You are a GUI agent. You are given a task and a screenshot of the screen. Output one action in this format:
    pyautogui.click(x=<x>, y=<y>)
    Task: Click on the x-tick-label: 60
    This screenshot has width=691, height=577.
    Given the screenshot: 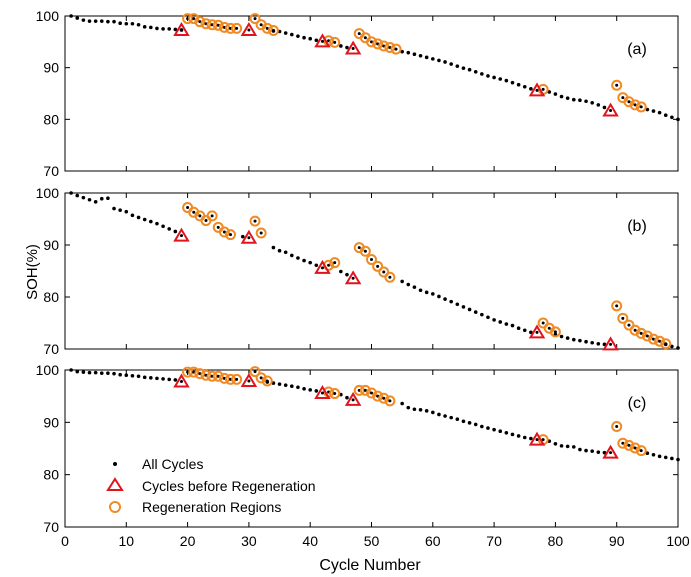 What is the action you would take?
    pyautogui.click(x=433, y=541)
    